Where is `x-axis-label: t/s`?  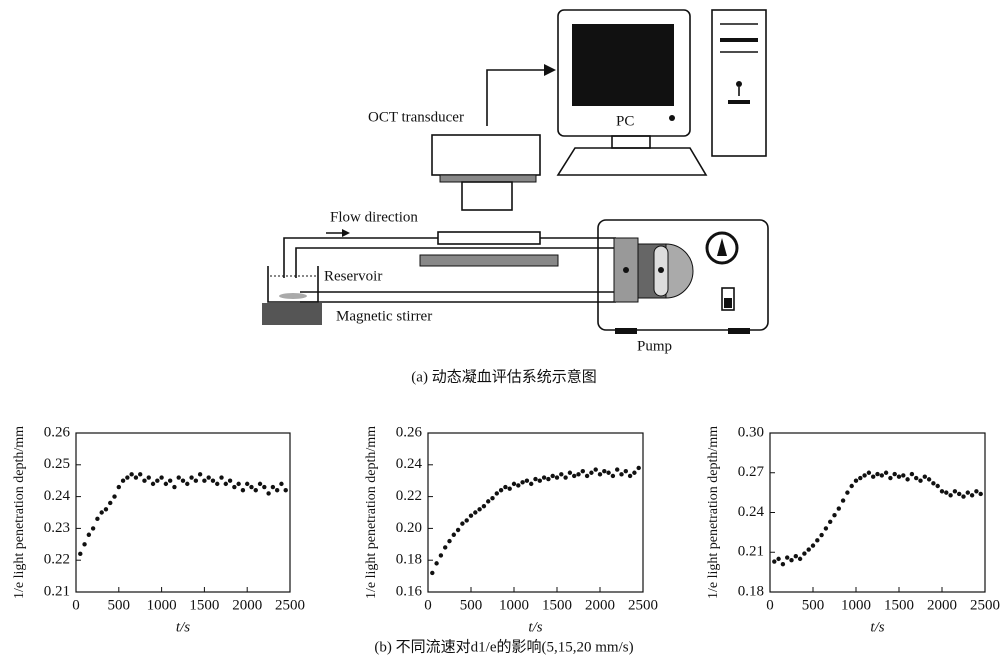 x-axis-label: t/s is located at coordinates (877, 627).